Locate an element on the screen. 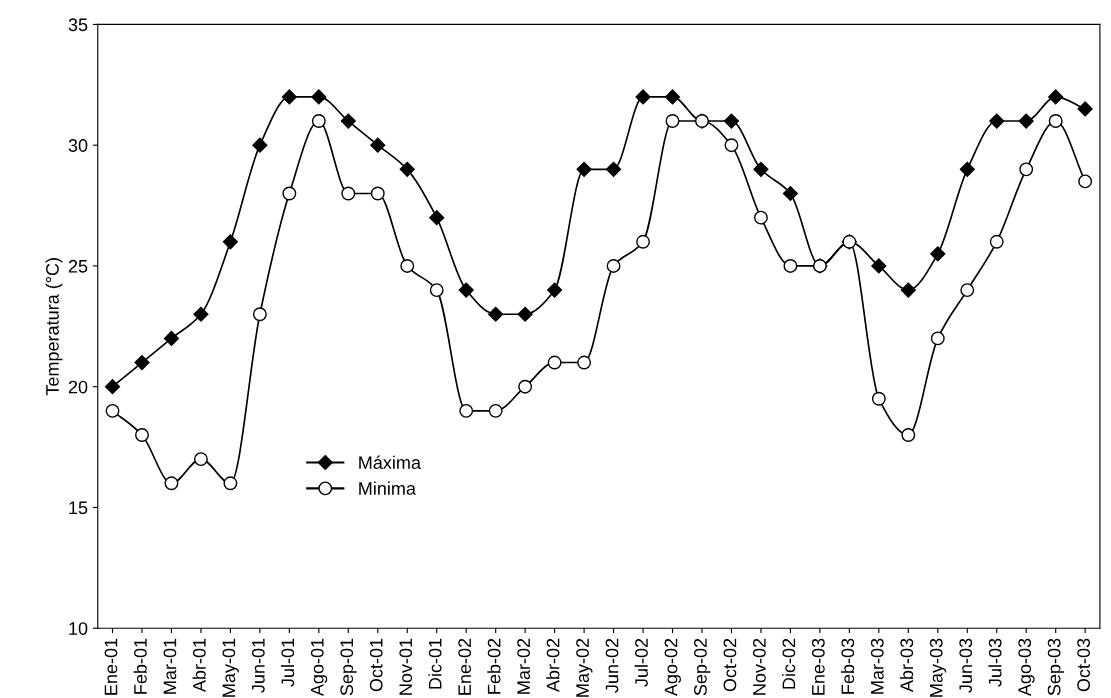 The image size is (1111, 698). x-tick-label: May-03 is located at coordinates (938, 667).